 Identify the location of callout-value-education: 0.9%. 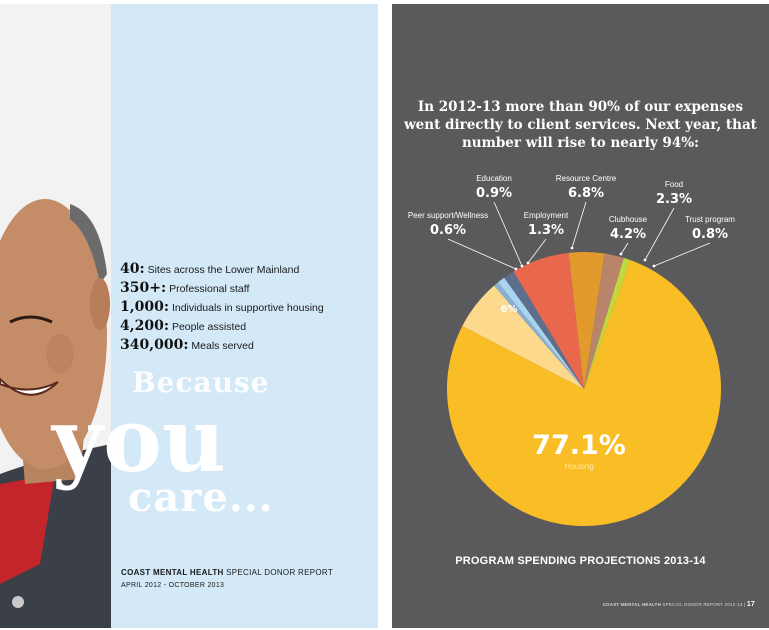
(494, 193).